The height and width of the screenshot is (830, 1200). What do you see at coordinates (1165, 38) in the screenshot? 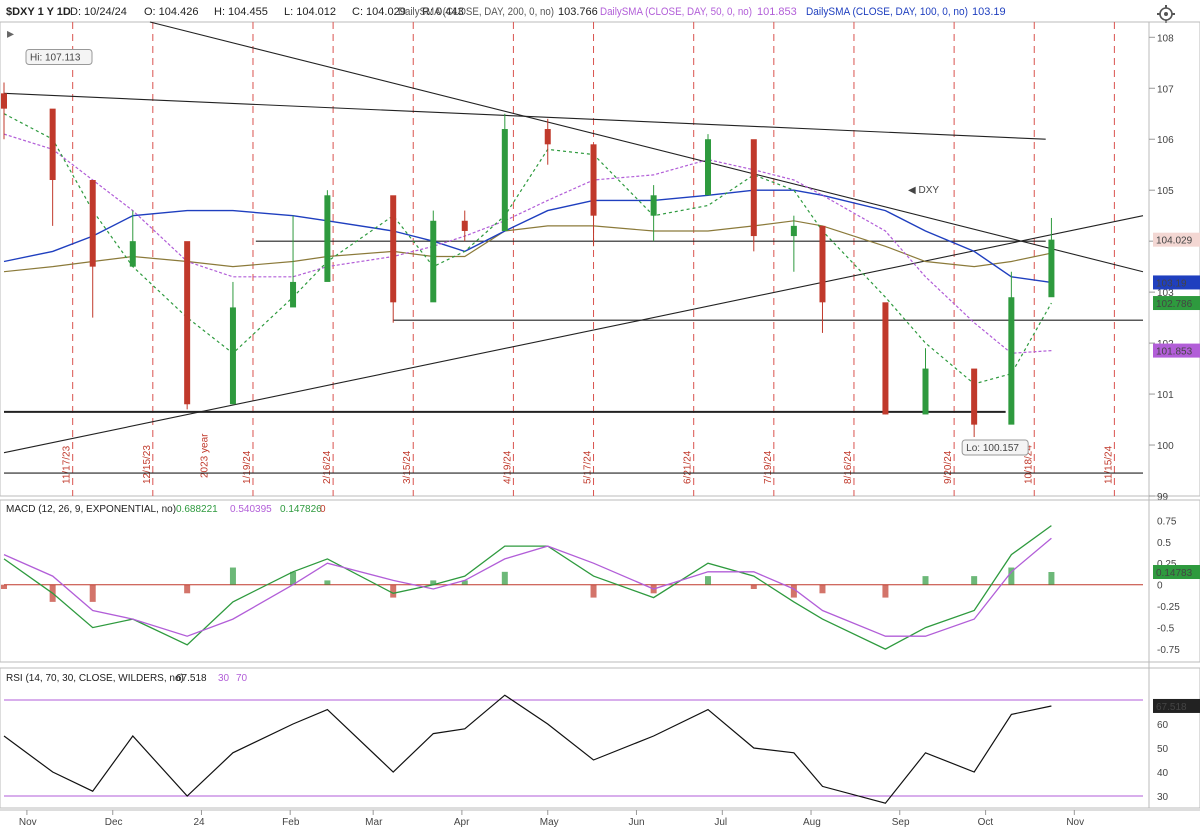
I see `price-tick-label: 108` at bounding box center [1165, 38].